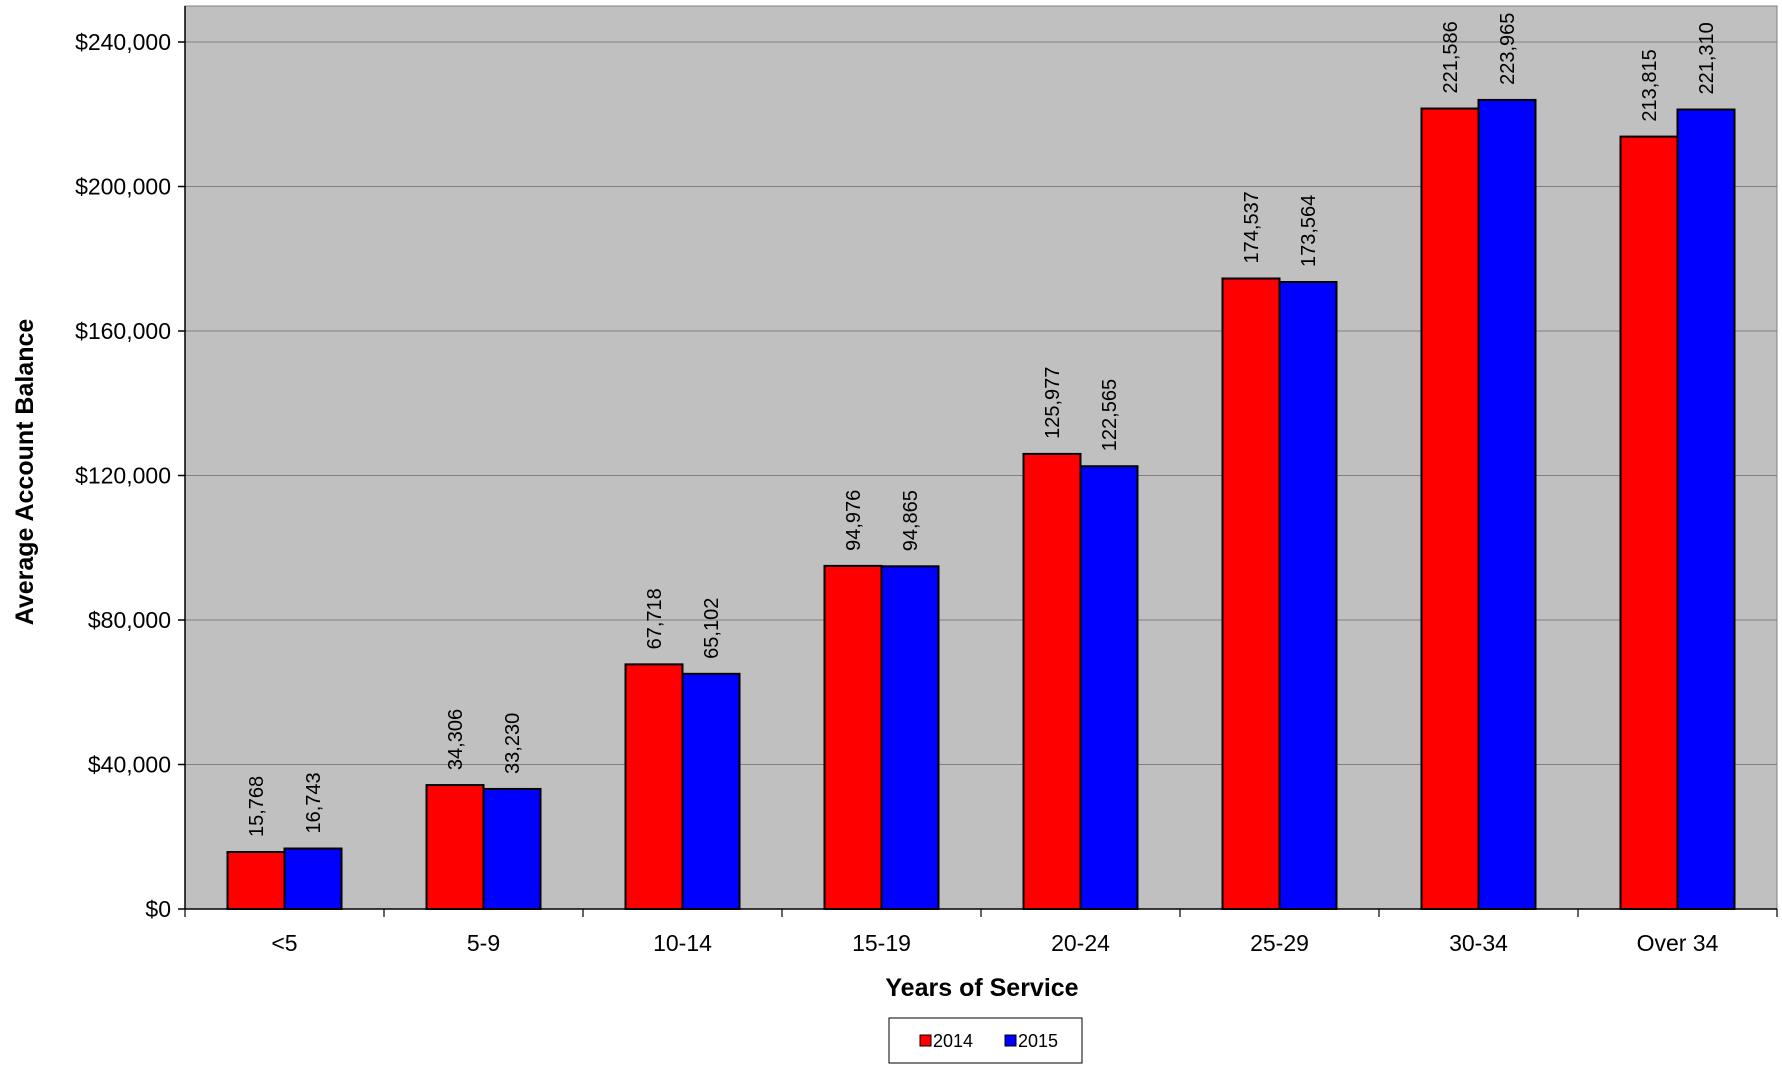  Describe the element at coordinates (1110, 415) in the screenshot. I see `data-label-2015-4: 122,565` at that location.